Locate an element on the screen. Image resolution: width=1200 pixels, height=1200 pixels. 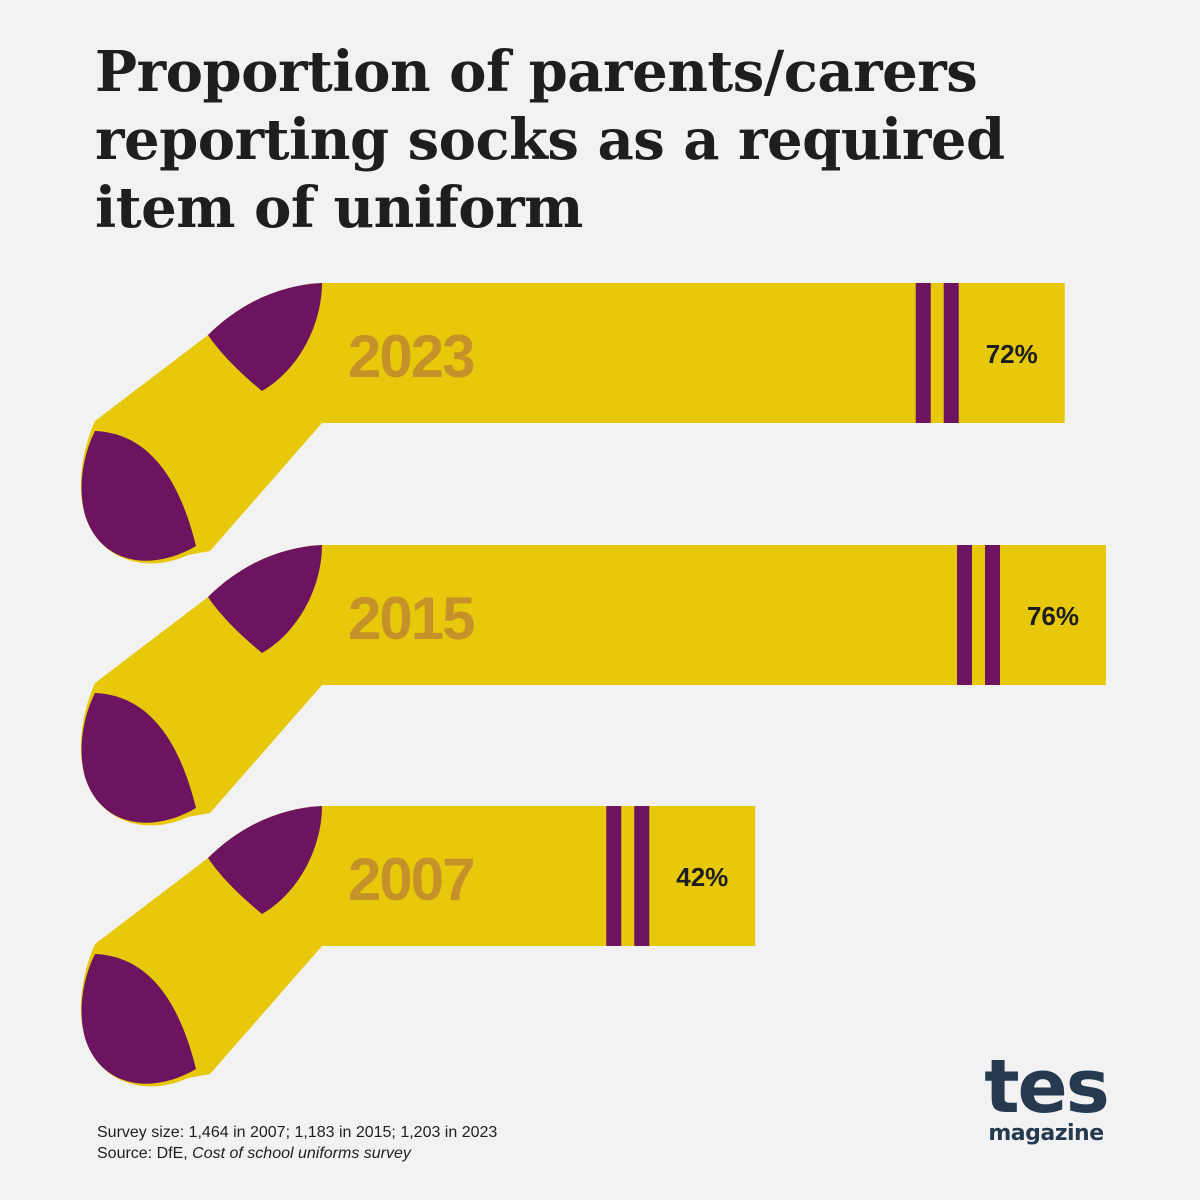
tes-magazine-logo: tes magazine is located at coordinates (1046, 1095).